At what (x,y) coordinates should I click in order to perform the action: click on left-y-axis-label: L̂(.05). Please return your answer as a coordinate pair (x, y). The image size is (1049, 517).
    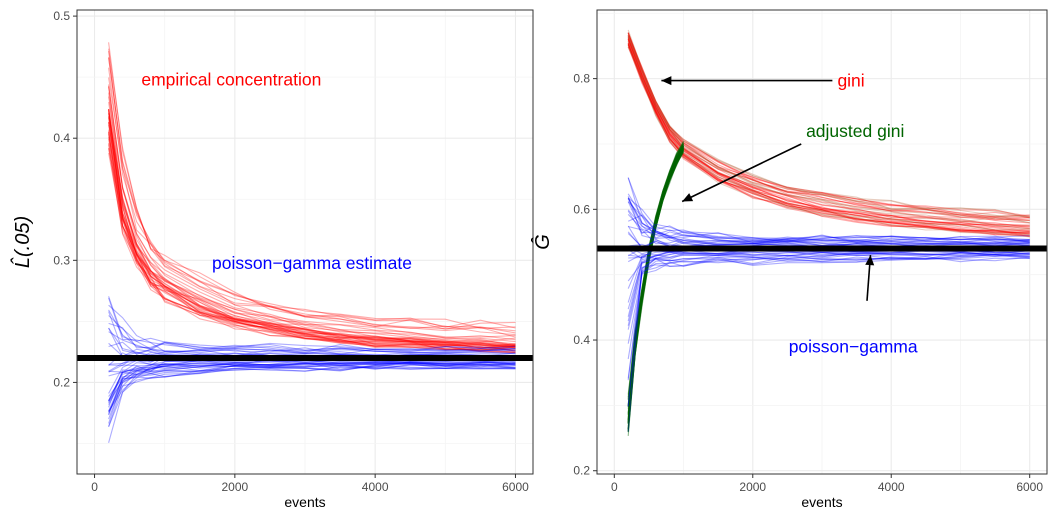
    Looking at the image, I should click on (22, 242).